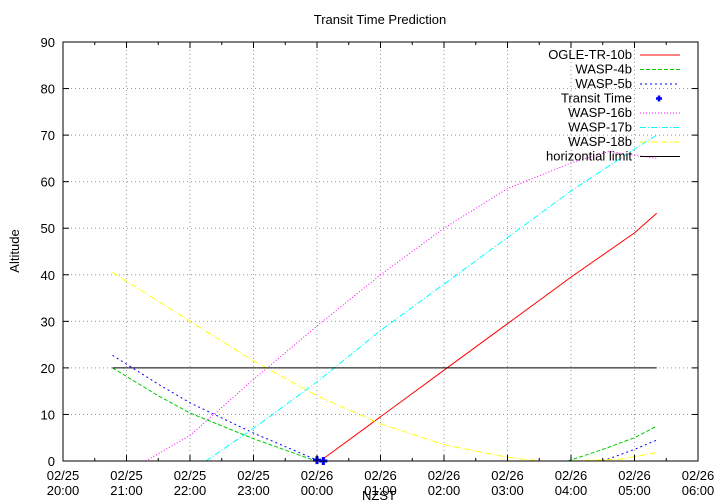 This screenshot has height=504, width=720. Describe the element at coordinates (634, 490) in the screenshot. I see `x-tick-time: 05:00` at that location.